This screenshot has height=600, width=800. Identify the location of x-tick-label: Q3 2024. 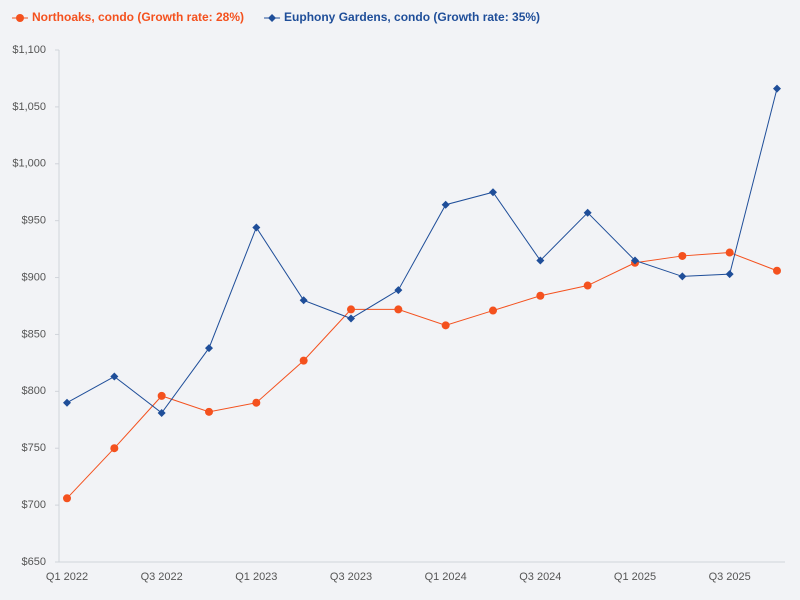
(540, 577).